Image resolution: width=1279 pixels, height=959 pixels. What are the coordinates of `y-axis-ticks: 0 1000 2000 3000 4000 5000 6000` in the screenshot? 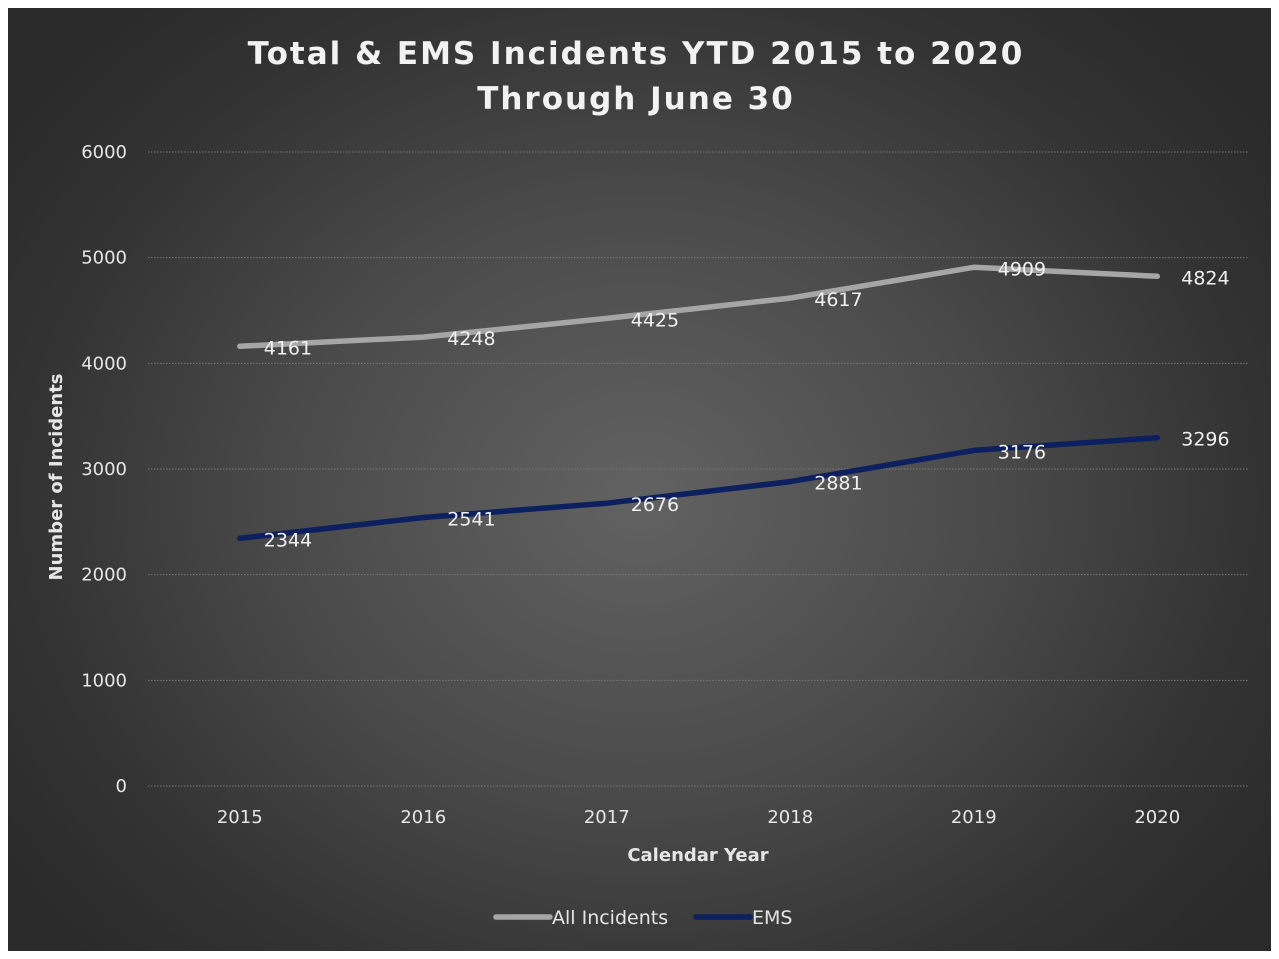 It's located at (104, 469).